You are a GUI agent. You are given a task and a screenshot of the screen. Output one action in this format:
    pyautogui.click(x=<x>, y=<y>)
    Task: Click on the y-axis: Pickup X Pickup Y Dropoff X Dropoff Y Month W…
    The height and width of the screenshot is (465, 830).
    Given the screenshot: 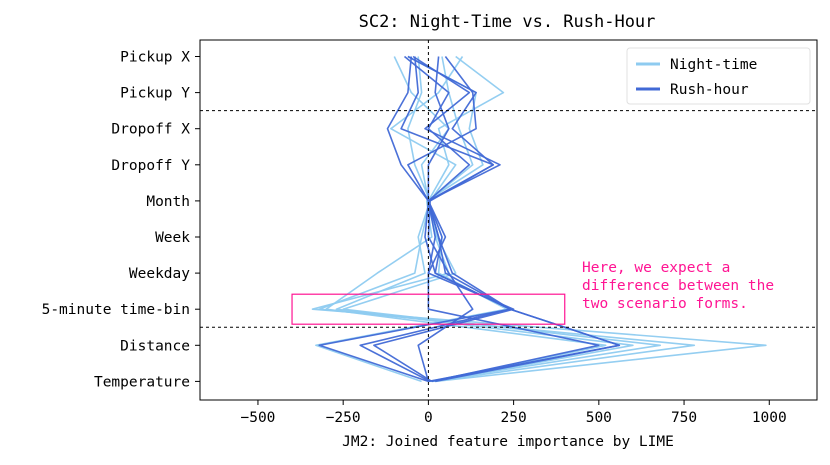 What is the action you would take?
    pyautogui.click(x=121, y=220)
    